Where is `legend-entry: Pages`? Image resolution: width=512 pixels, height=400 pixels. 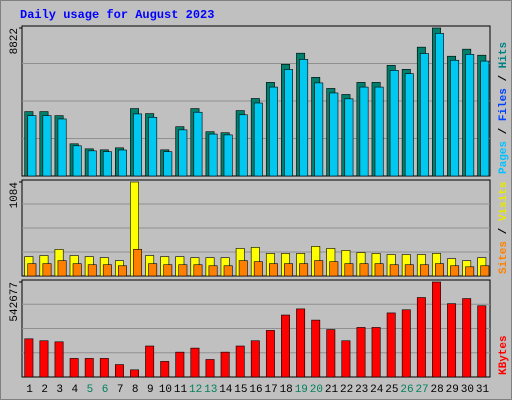 legend-entry: Pages is located at coordinates (504, 157).